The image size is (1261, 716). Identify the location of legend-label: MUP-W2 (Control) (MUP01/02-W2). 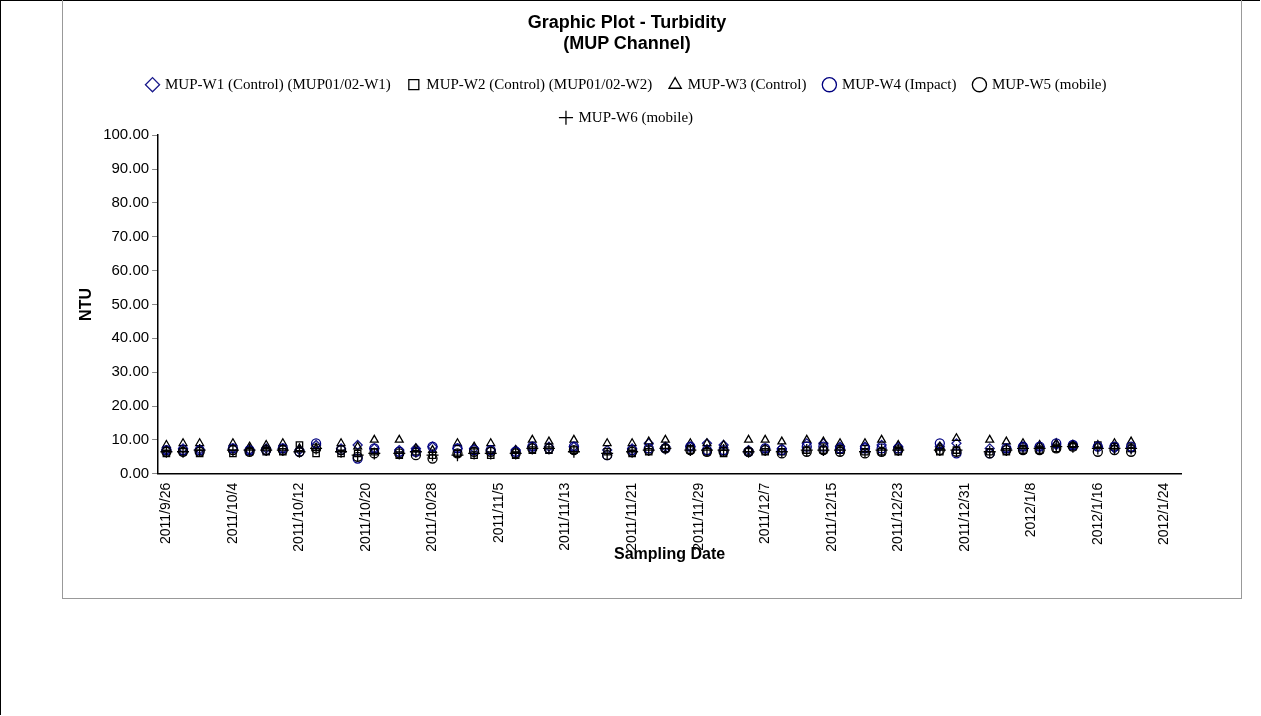
(539, 84).